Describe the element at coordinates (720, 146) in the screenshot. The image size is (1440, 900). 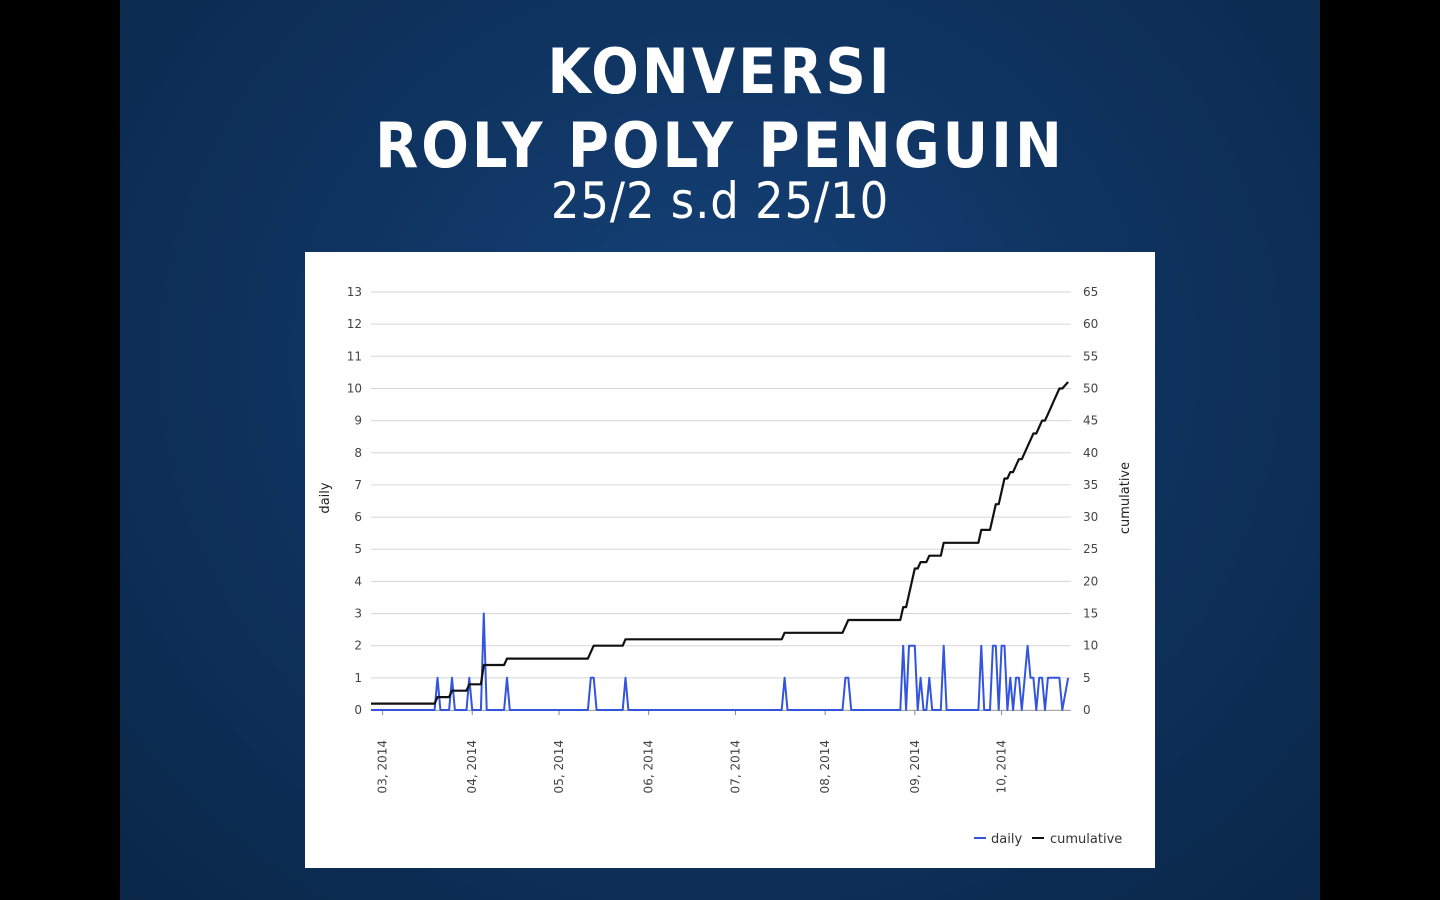
I see `slide-title-line-2: ROLY POLY PENGUIN` at that location.